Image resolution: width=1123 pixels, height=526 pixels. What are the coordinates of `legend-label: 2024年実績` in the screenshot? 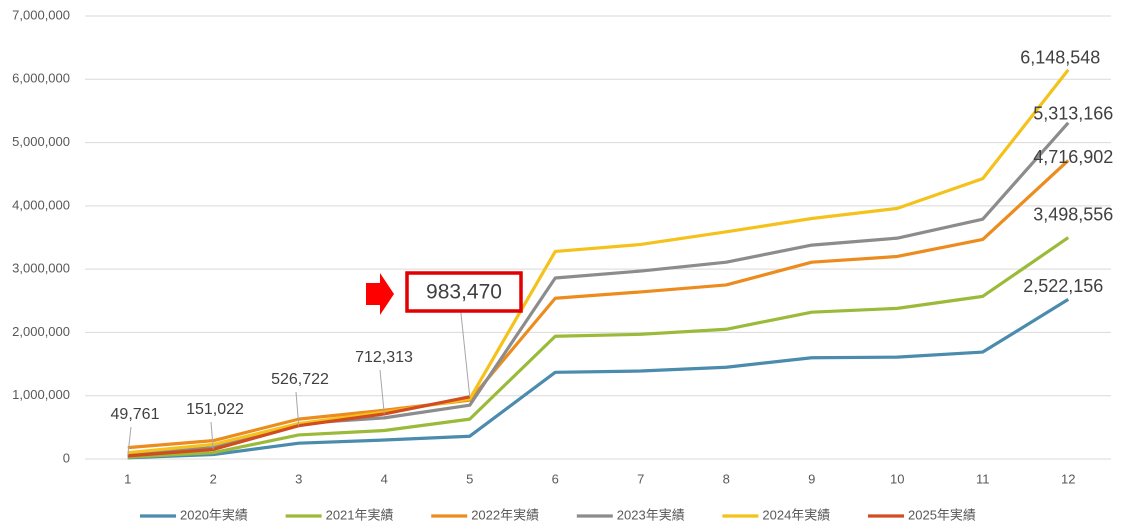 It's located at (796, 514).